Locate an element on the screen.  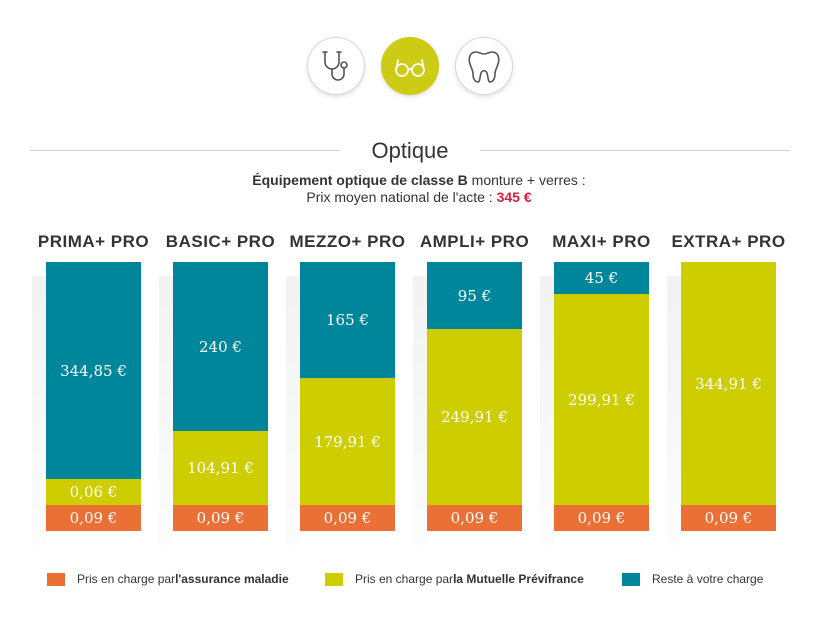
legend-item-reste: Reste à votre charge is located at coordinates (692, 579).